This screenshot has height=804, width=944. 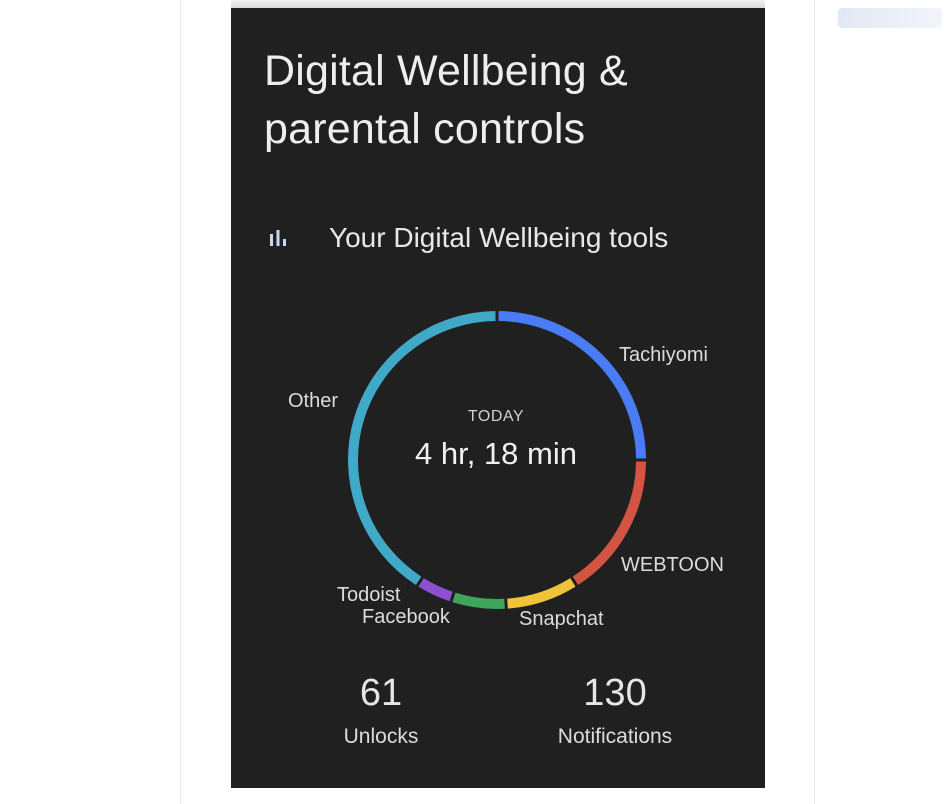 What do you see at coordinates (369, 595) in the screenshot?
I see `label-todoist: Todoist` at bounding box center [369, 595].